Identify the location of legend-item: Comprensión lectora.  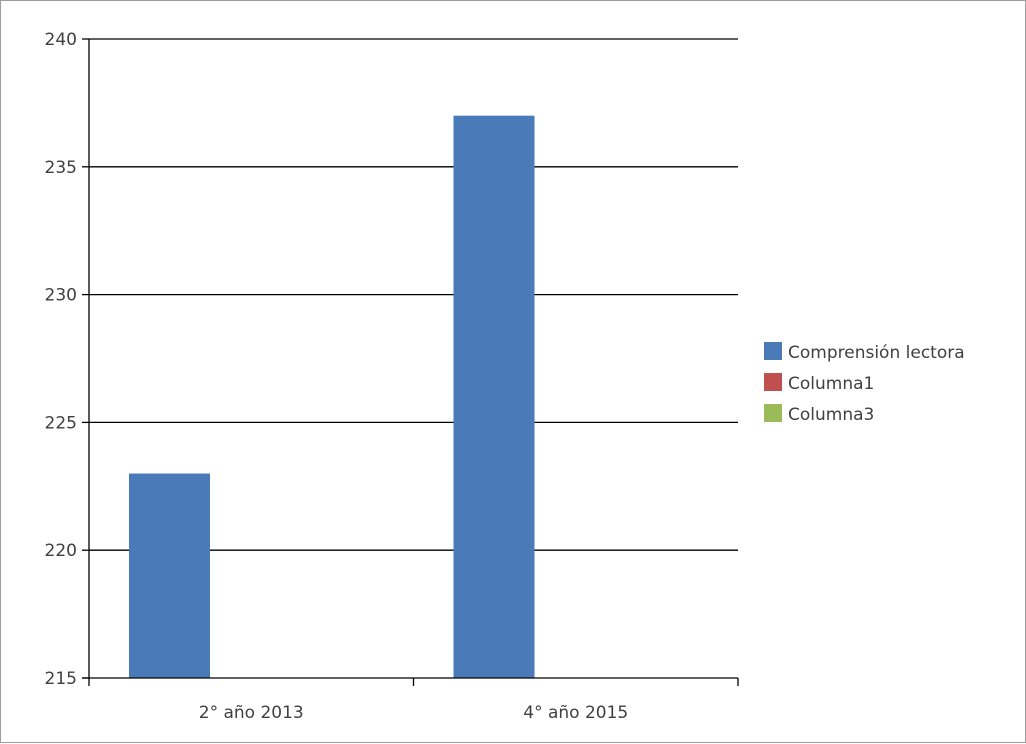
(864, 352).